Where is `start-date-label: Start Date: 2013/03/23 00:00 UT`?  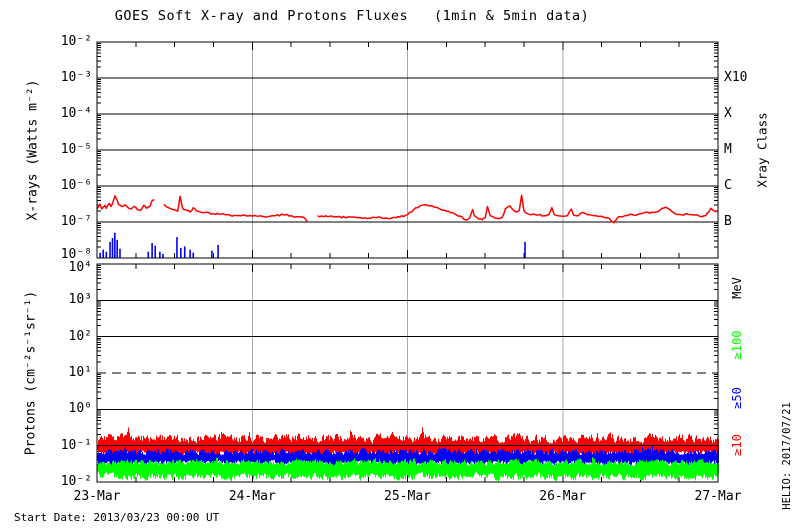 start-date-label: Start Date: 2013/03/23 00:00 UT is located at coordinates (117, 517).